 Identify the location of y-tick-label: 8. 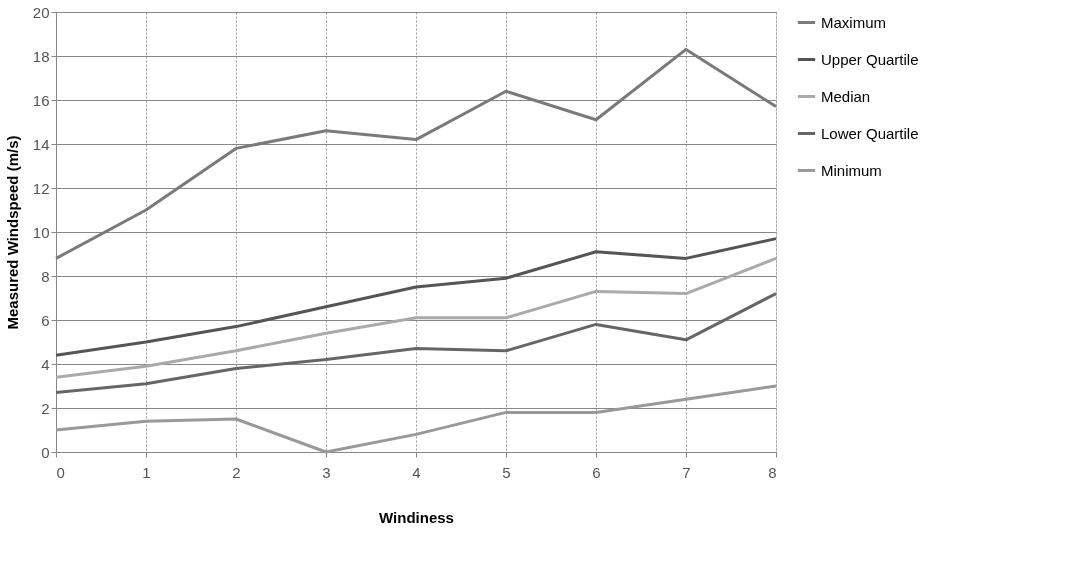
(45, 276).